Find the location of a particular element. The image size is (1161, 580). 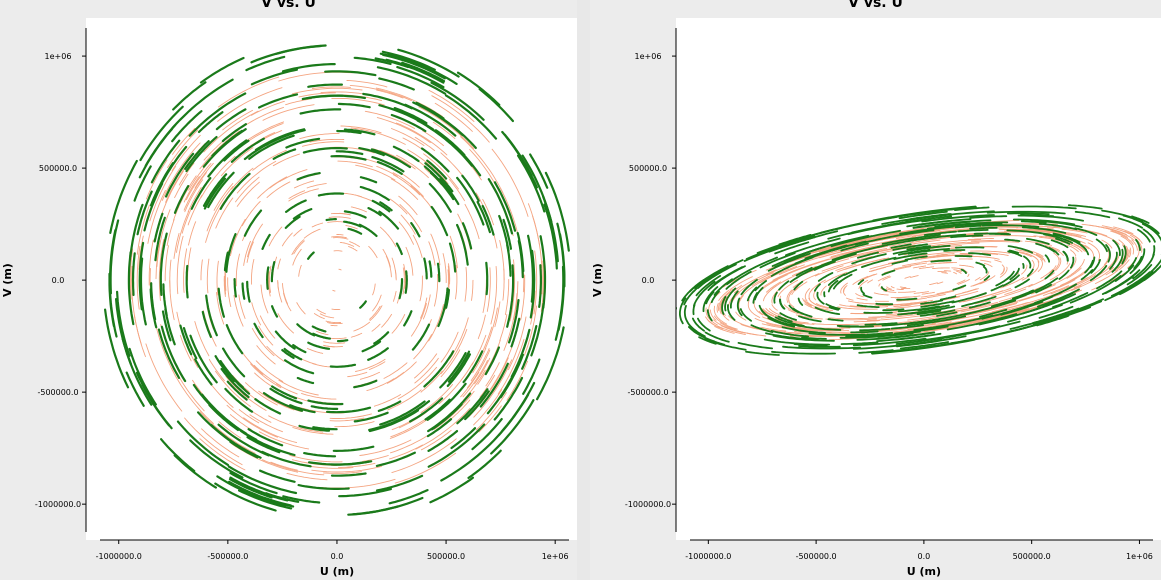

y-tick-label: -1000000.0 is located at coordinates (58, 504).